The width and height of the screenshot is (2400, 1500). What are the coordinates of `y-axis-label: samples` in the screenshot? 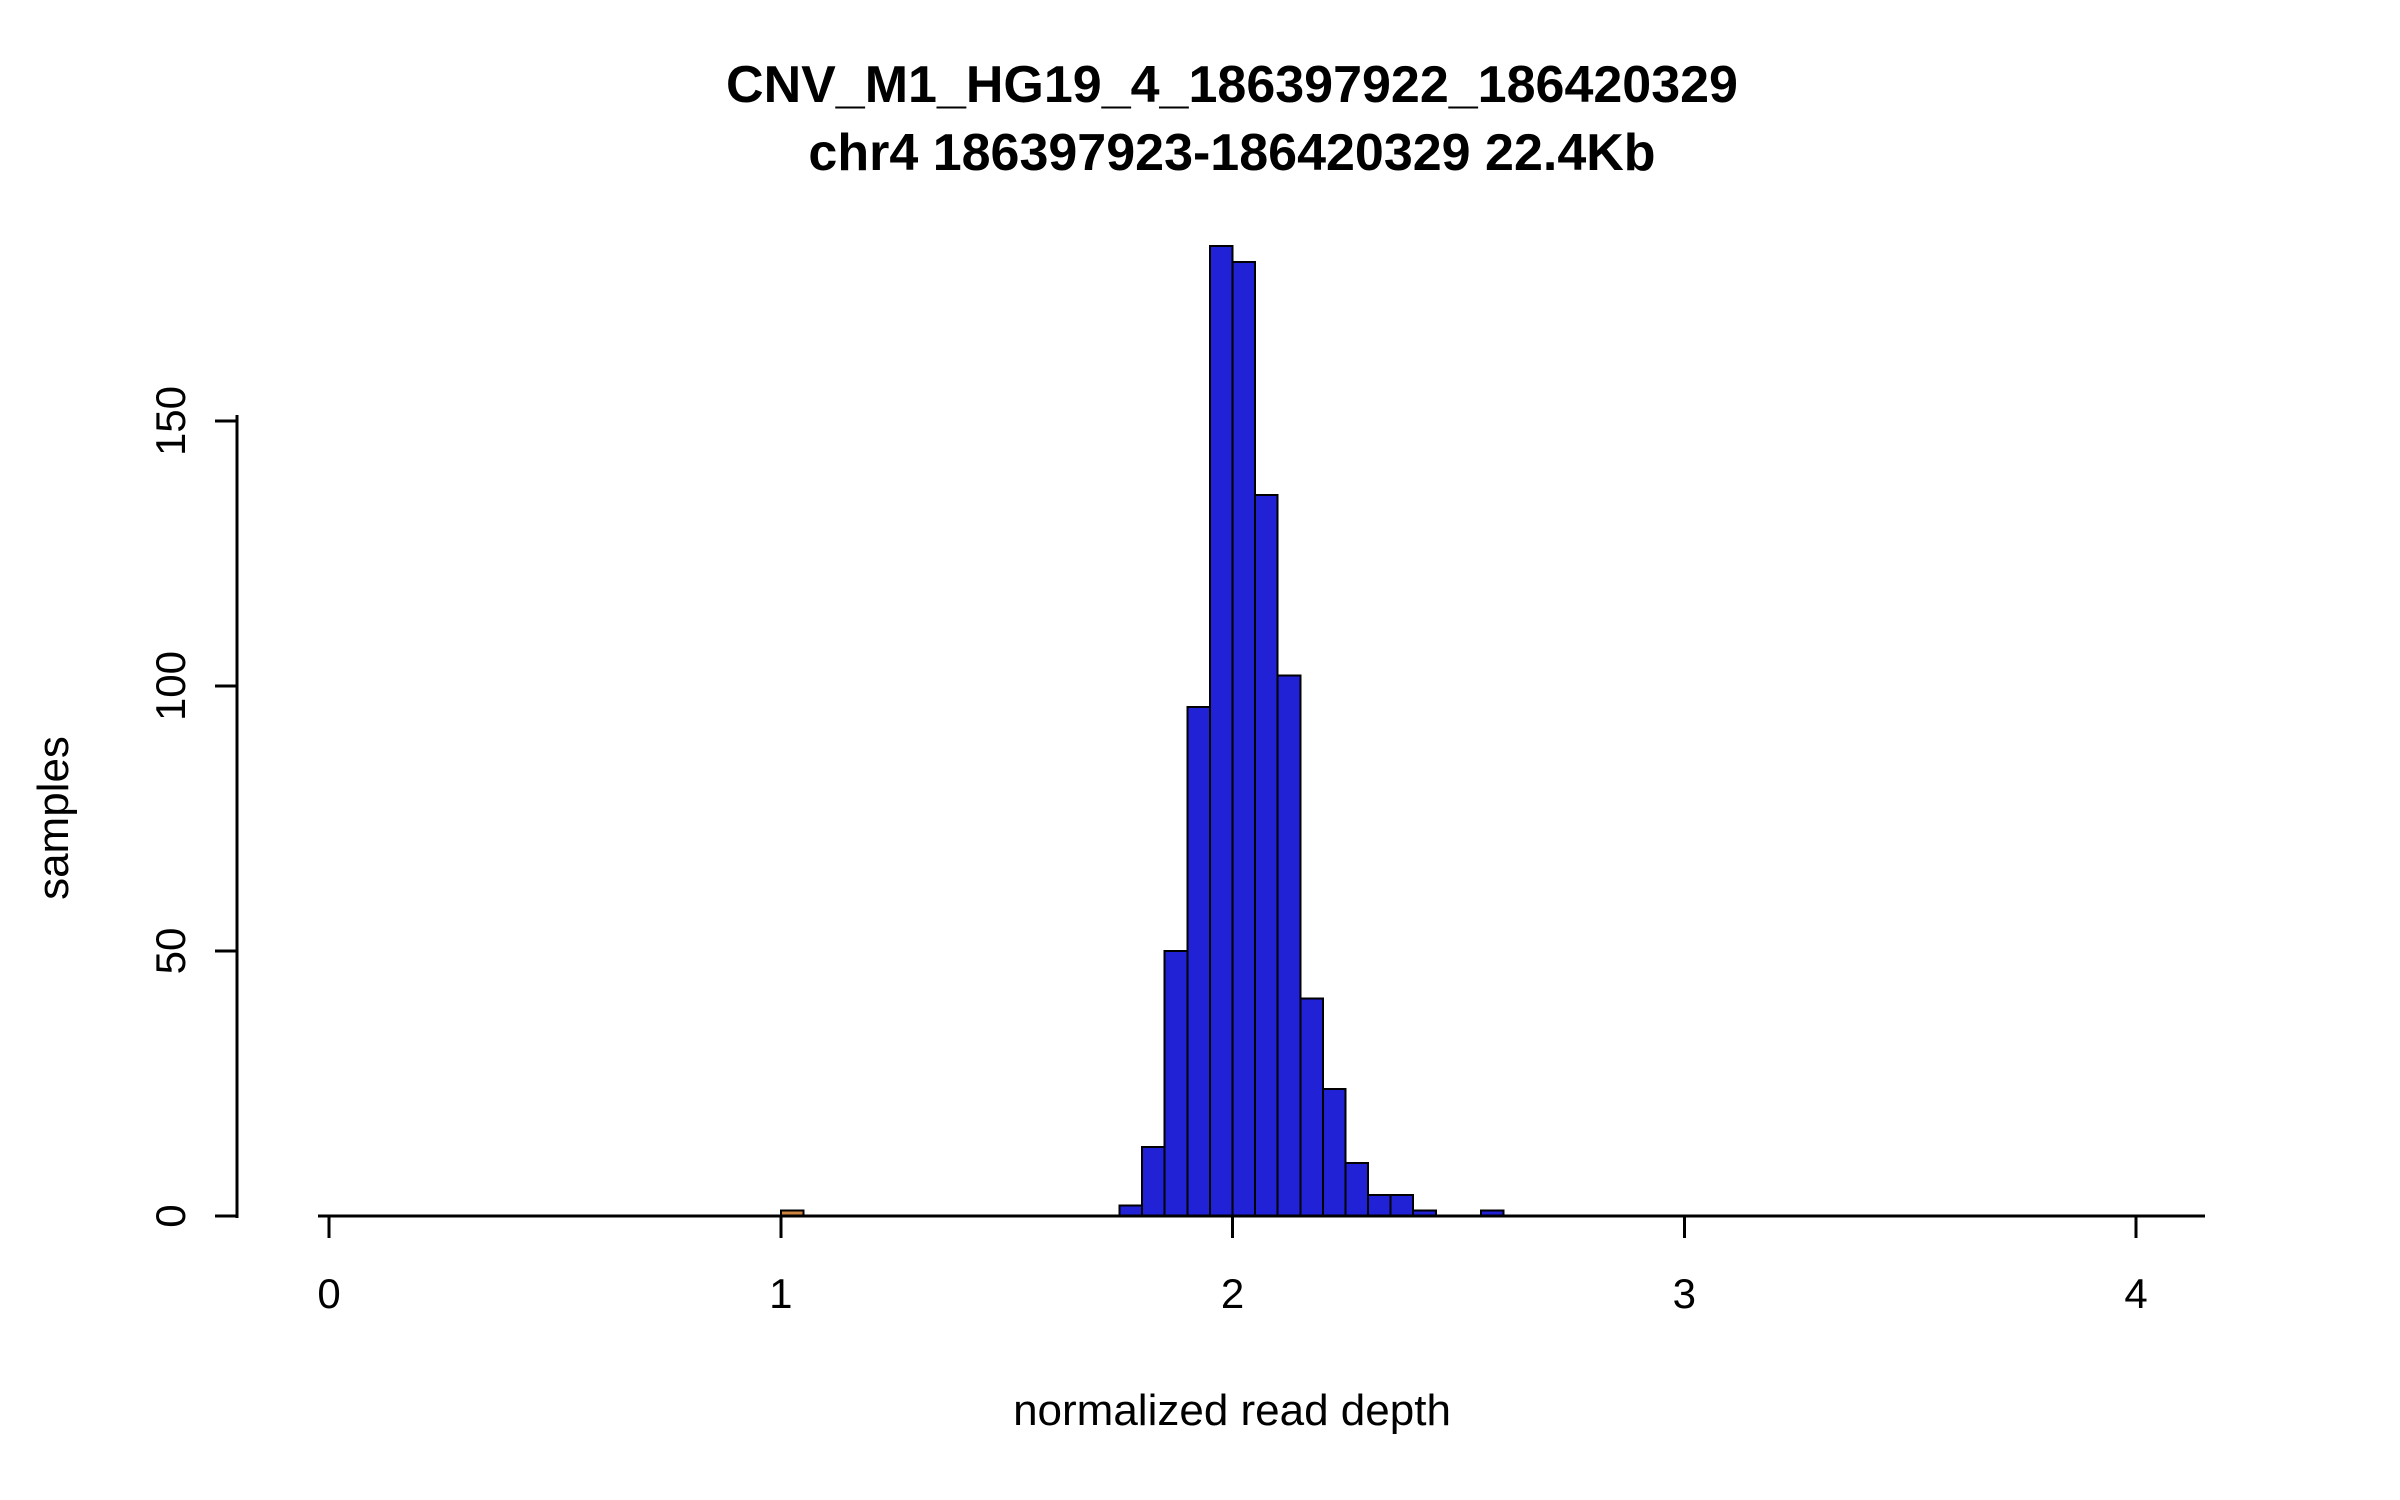 It's located at (53, 818).